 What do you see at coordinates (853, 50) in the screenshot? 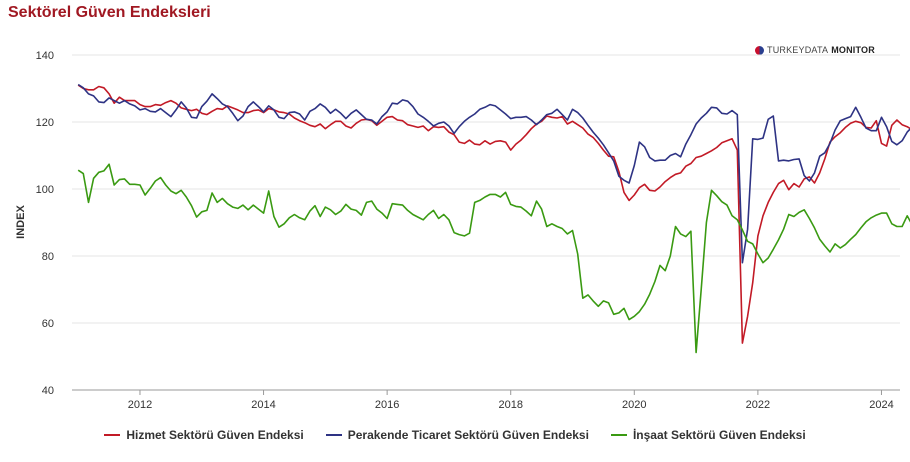
I see `brand-suffix: MONITOR` at bounding box center [853, 50].